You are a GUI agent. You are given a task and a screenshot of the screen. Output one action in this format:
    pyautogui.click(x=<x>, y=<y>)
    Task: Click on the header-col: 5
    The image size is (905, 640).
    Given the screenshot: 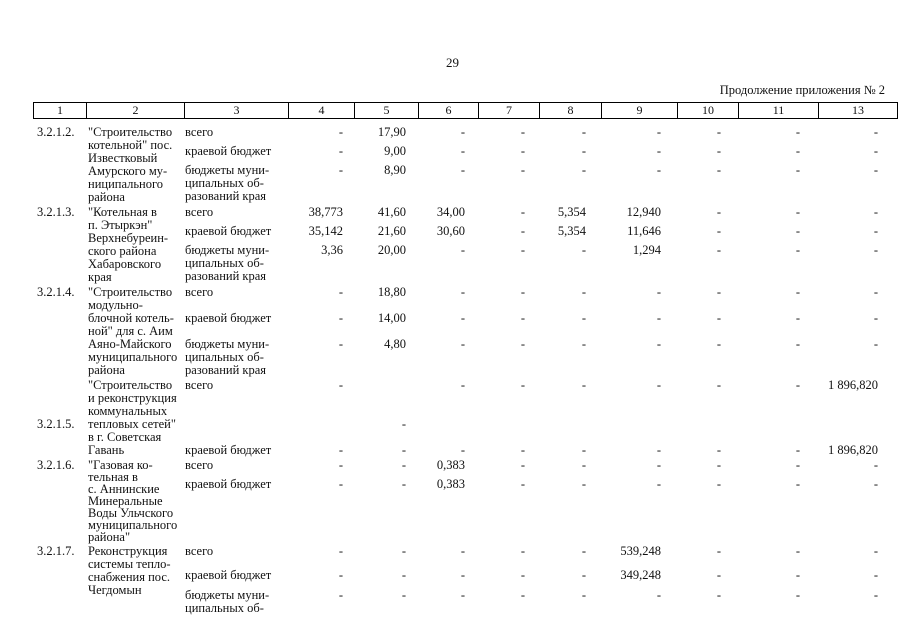 What is the action you would take?
    pyautogui.click(x=386, y=110)
    